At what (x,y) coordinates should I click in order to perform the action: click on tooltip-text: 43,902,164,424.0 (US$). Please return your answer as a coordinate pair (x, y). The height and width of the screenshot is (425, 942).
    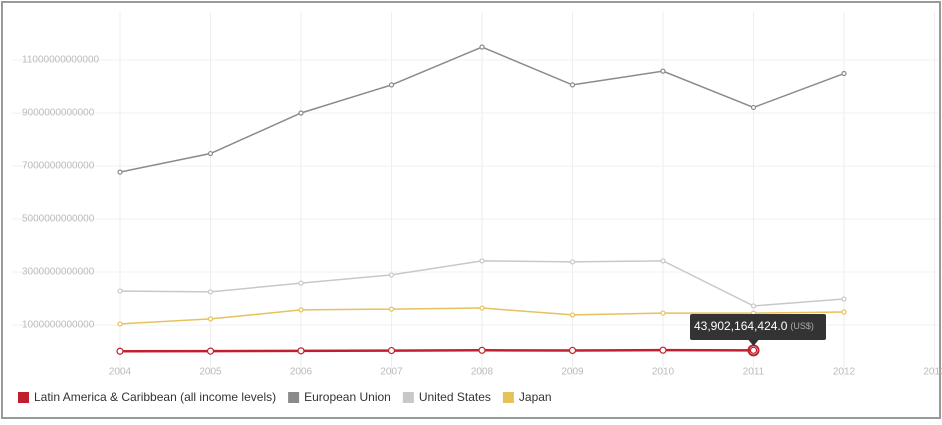
    Looking at the image, I should click on (754, 326).